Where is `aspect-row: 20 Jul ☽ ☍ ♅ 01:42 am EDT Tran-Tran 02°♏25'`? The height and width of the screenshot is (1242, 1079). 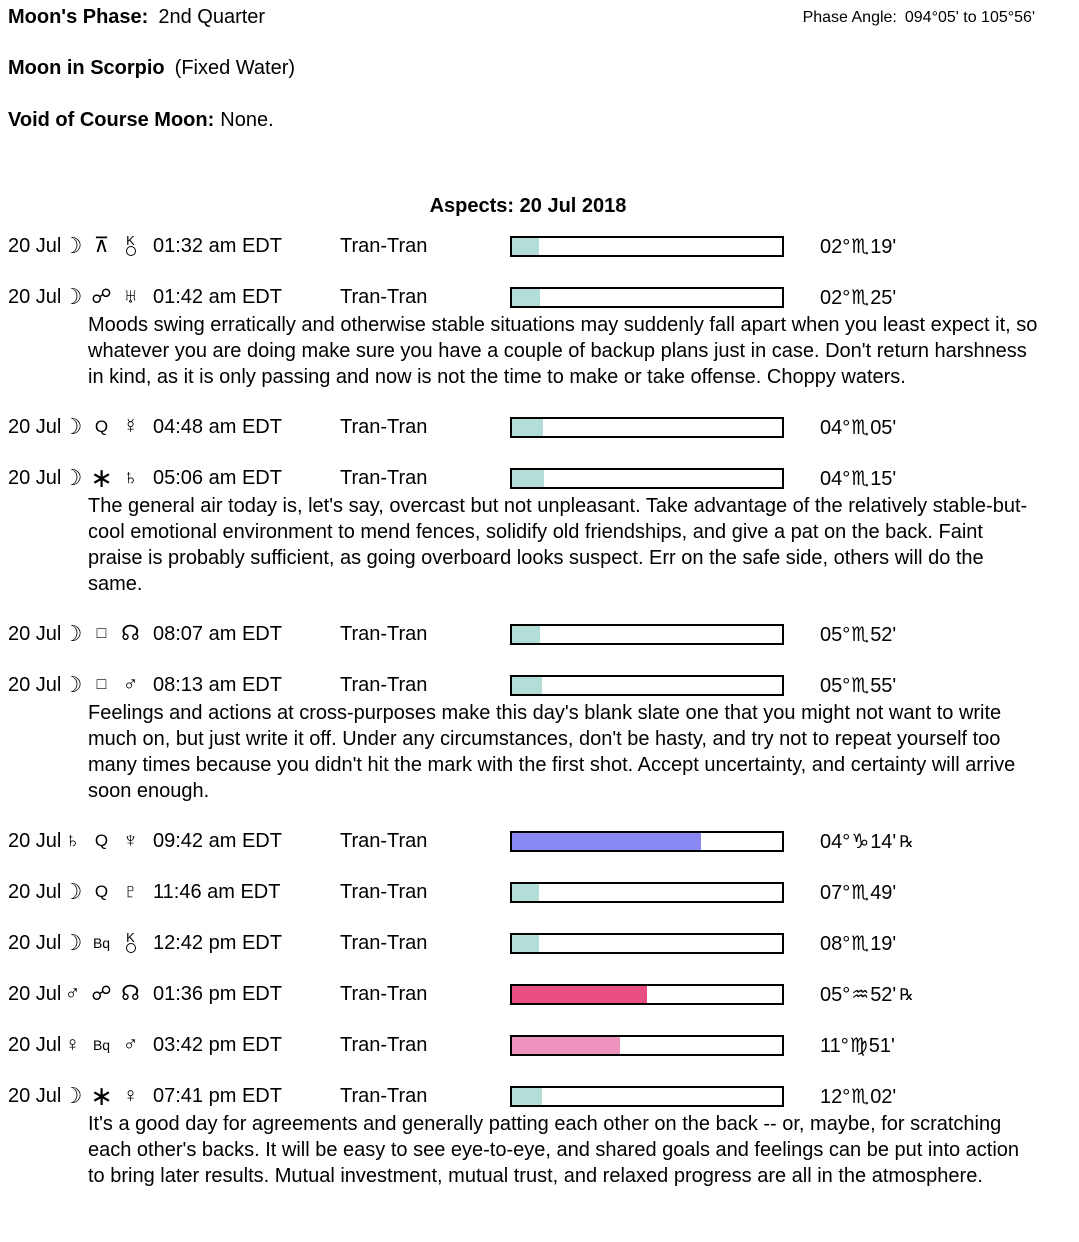 aspect-row: 20 Jul ☽ ☍ ♅ 01:42 am EDT Tran-Tran 02°♏25' is located at coordinates (543, 296).